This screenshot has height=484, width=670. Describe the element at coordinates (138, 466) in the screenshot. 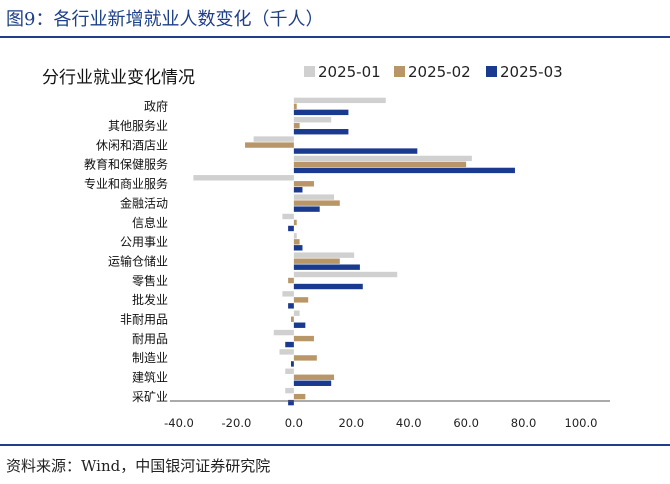

I see `source-note: 资料来源：Wind，中国银河证券研究院` at that location.